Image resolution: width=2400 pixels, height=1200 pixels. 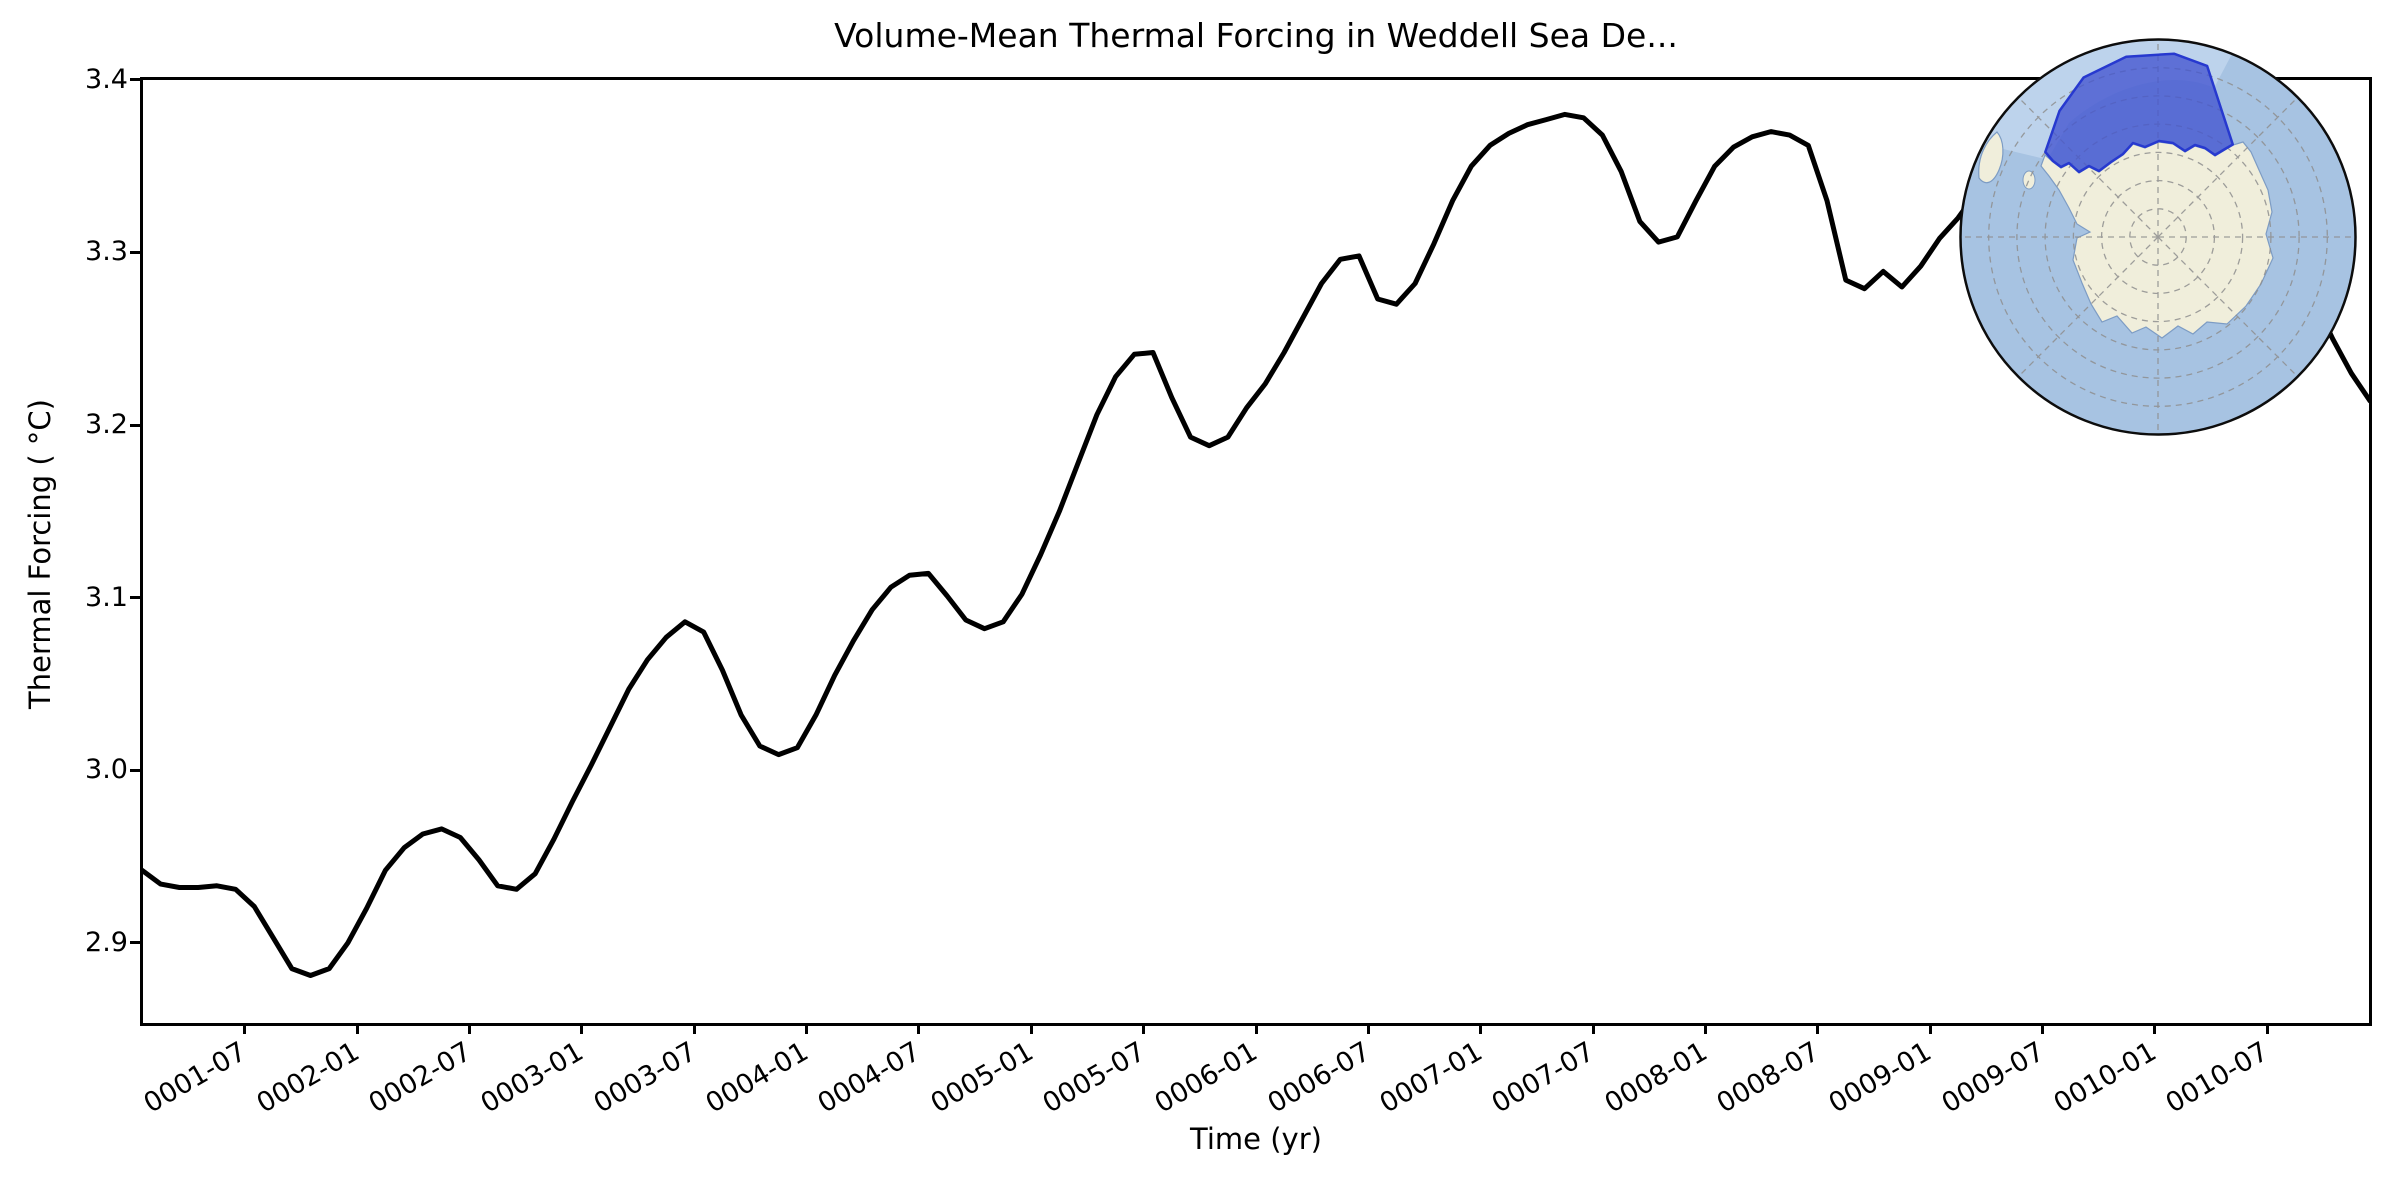 I want to click on x-tick-label: 0006-01, so click(x=1206, y=1078).